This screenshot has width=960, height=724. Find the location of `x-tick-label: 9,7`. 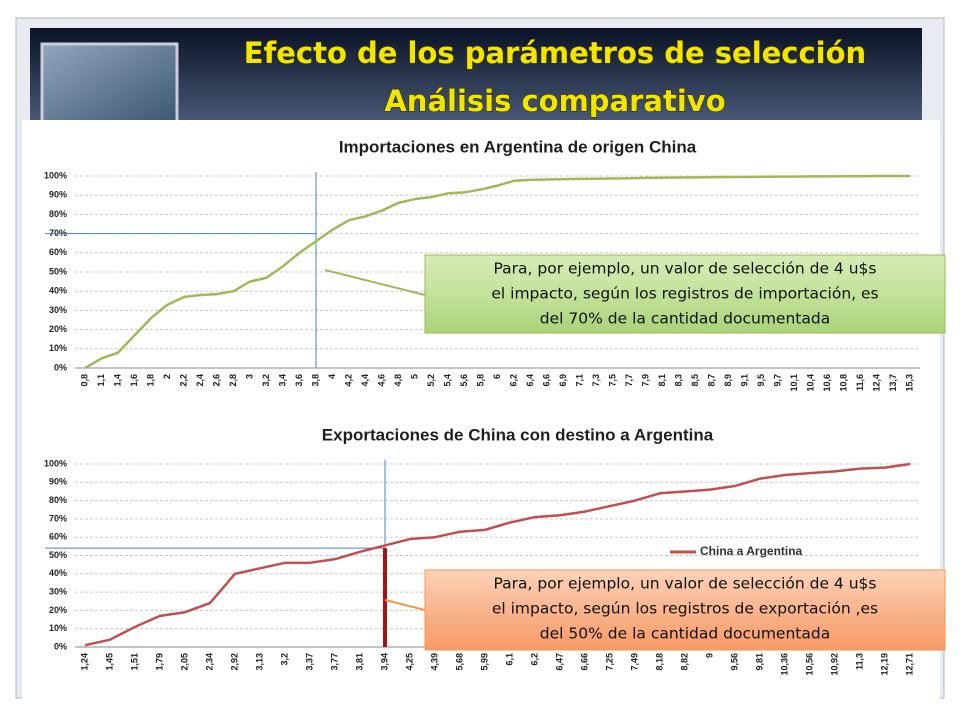

x-tick-label: 9,7 is located at coordinates (777, 380).